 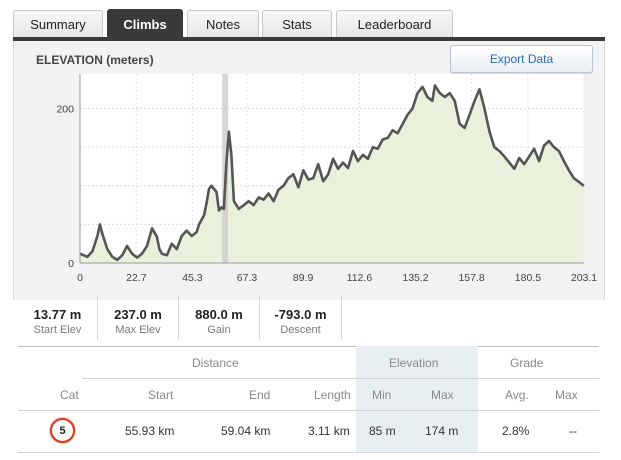 What do you see at coordinates (150, 431) in the screenshot?
I see `cell-start: 55.93 km` at bounding box center [150, 431].